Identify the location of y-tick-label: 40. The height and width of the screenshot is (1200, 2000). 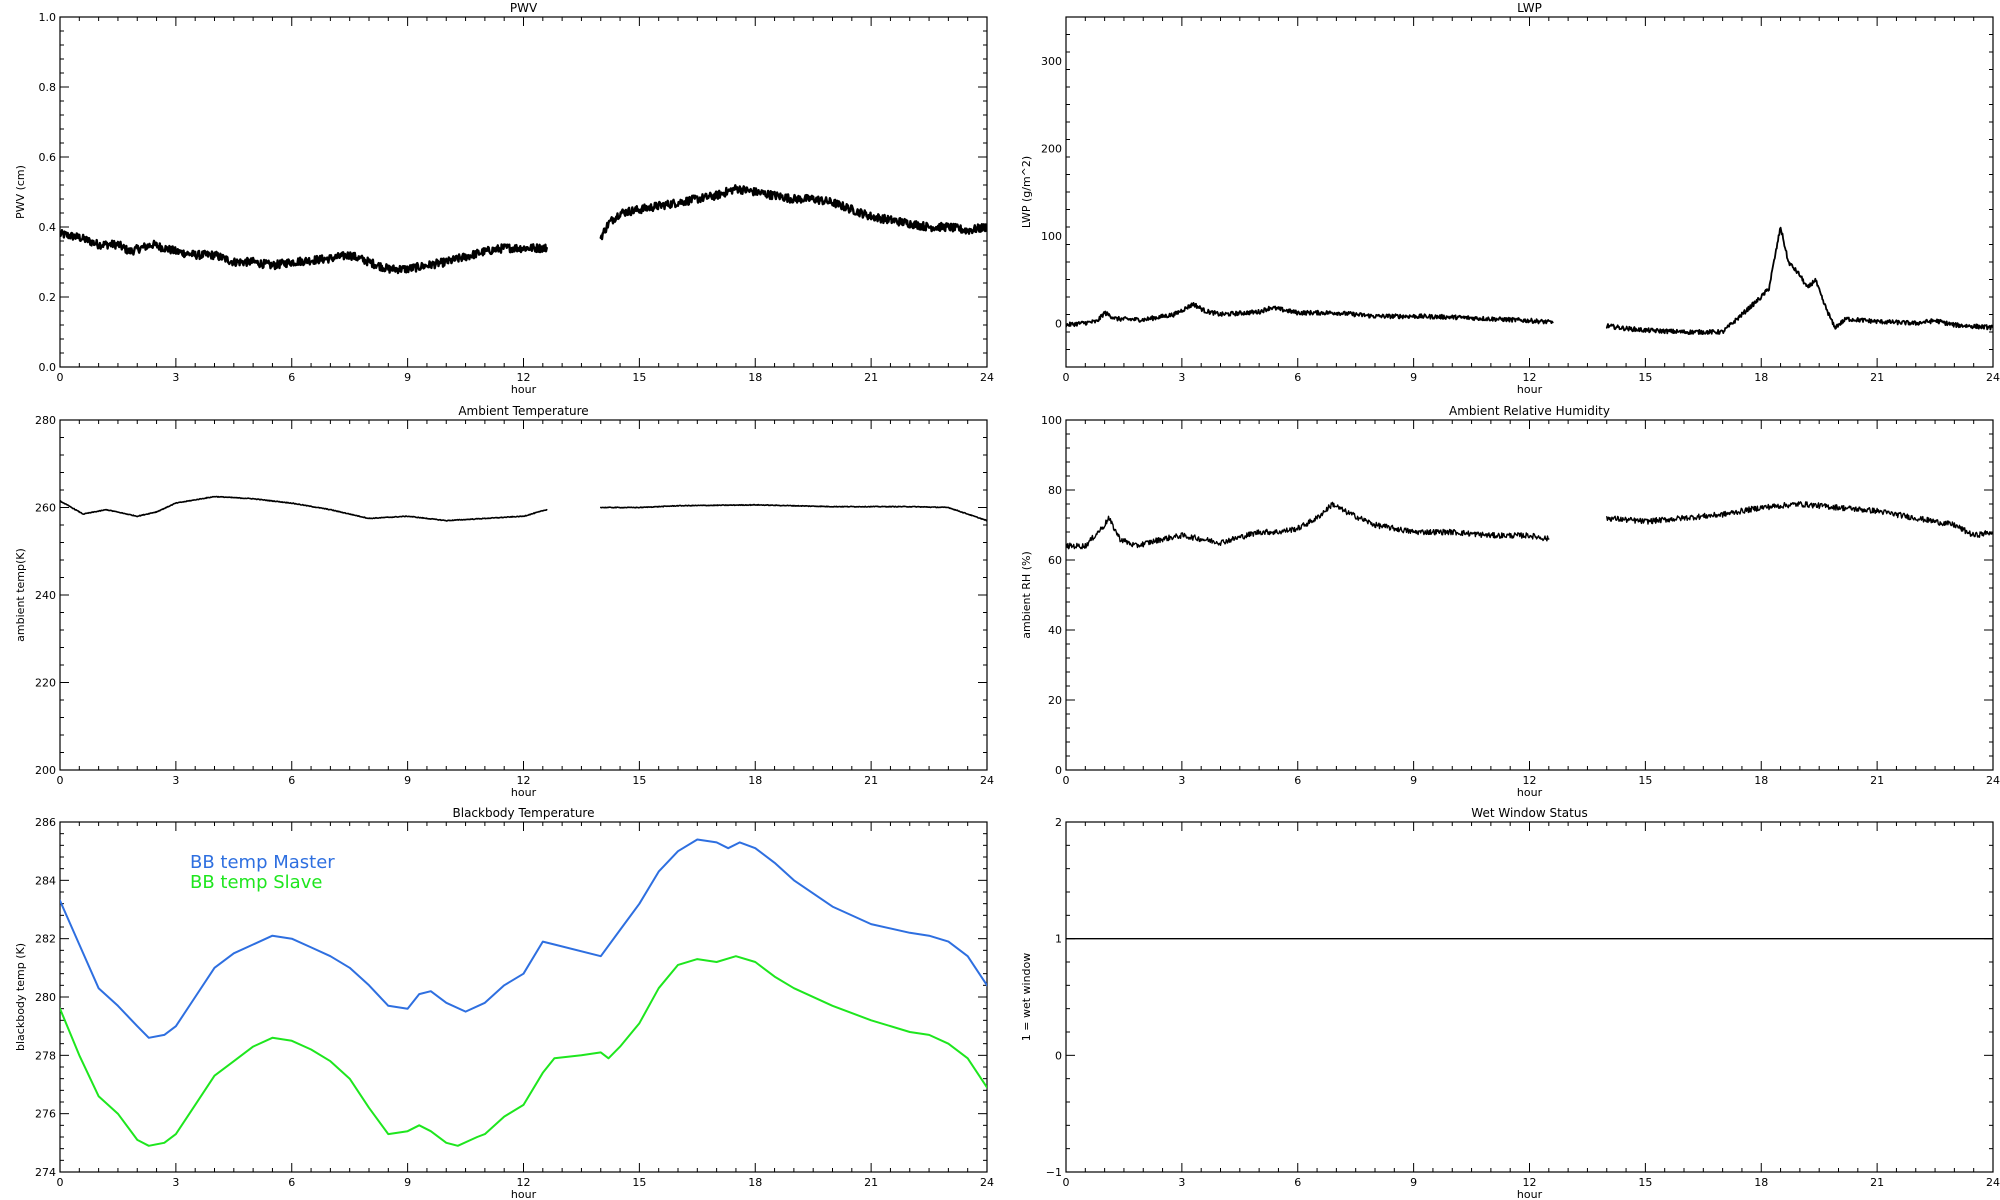
(1055, 630).